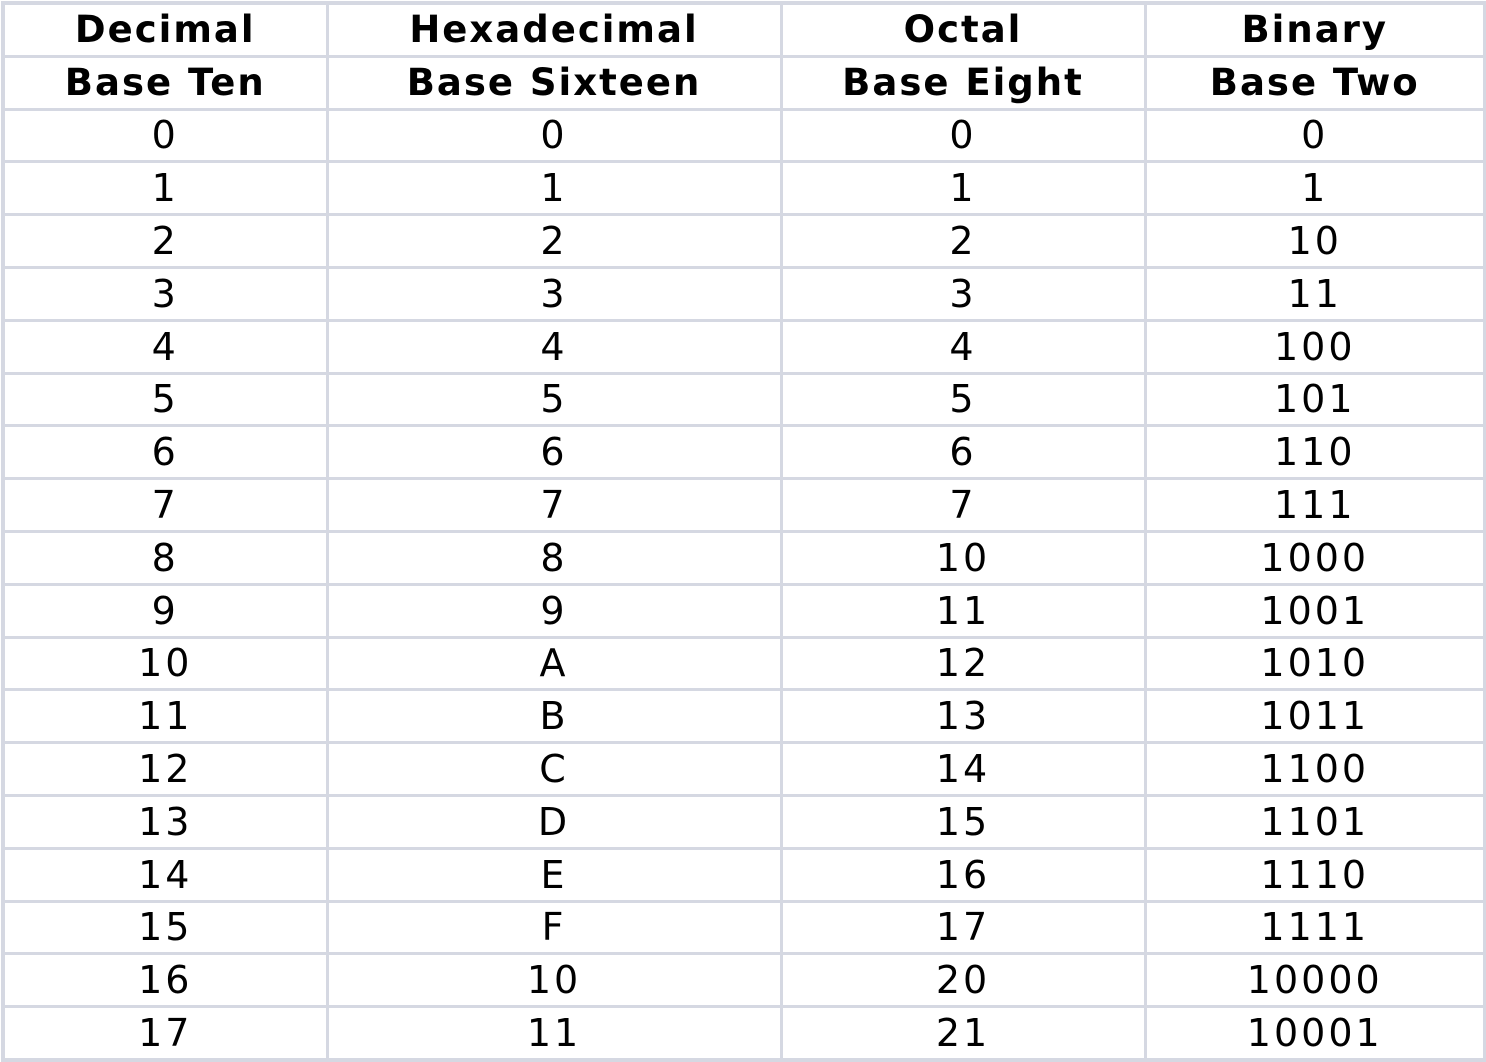  I want to click on cell-binary: 1010, so click(1314, 663).